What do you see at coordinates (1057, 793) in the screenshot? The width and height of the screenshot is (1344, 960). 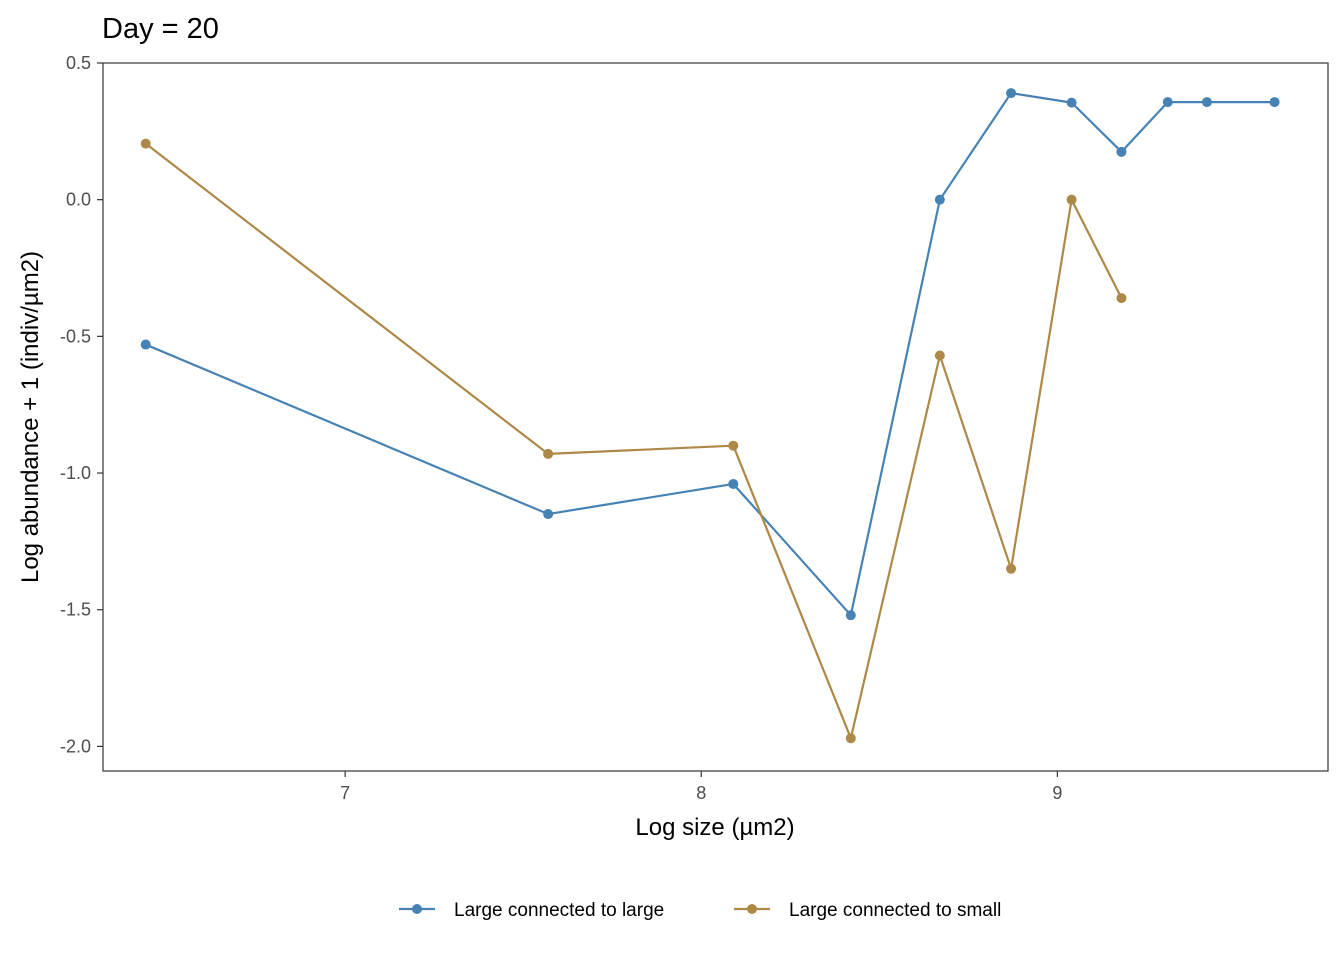 I see `x-tick-label: 9` at bounding box center [1057, 793].